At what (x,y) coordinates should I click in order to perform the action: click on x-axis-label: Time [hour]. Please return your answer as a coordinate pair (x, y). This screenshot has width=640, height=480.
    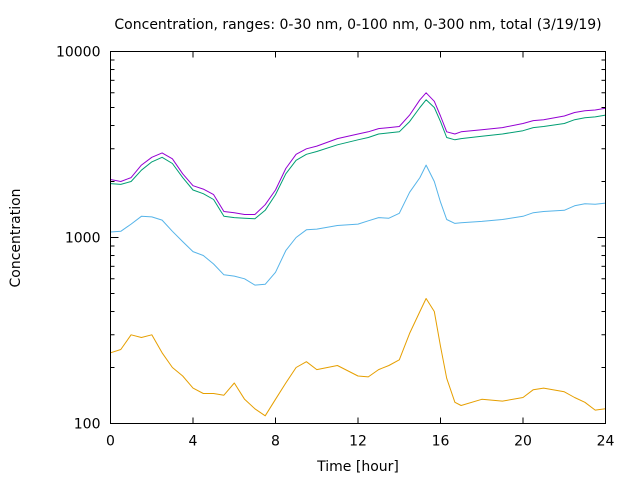
    Looking at the image, I should click on (357, 467).